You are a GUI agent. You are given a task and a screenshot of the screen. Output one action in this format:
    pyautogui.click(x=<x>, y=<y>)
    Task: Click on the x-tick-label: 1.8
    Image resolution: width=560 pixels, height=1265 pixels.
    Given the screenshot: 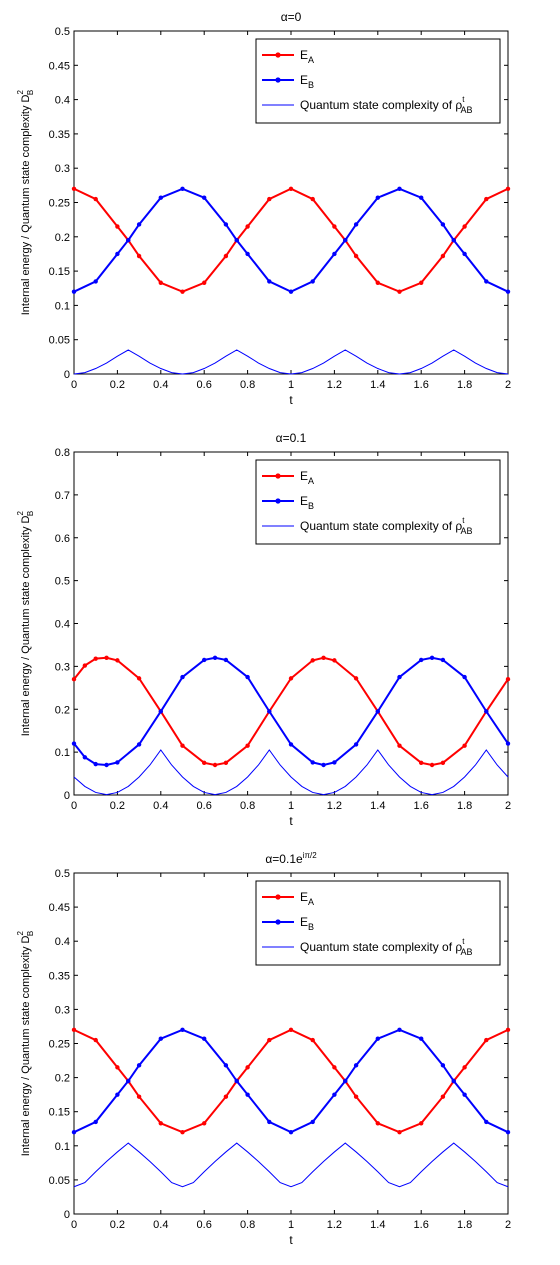 What is the action you would take?
    pyautogui.click(x=464, y=385)
    